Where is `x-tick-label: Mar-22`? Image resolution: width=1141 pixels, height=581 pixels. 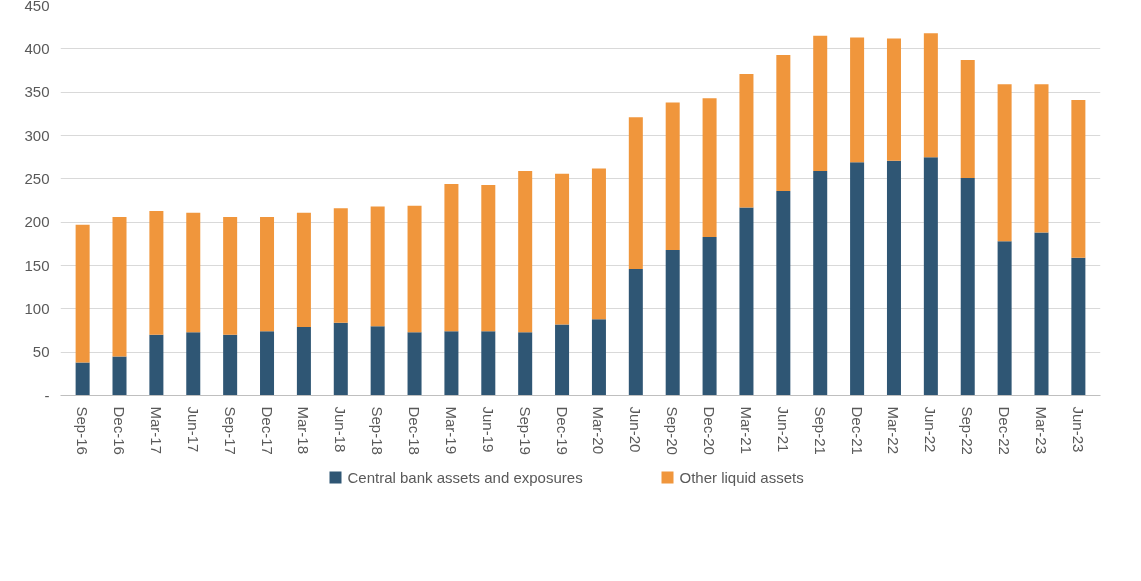 x-tick-label: Mar-22 is located at coordinates (894, 430).